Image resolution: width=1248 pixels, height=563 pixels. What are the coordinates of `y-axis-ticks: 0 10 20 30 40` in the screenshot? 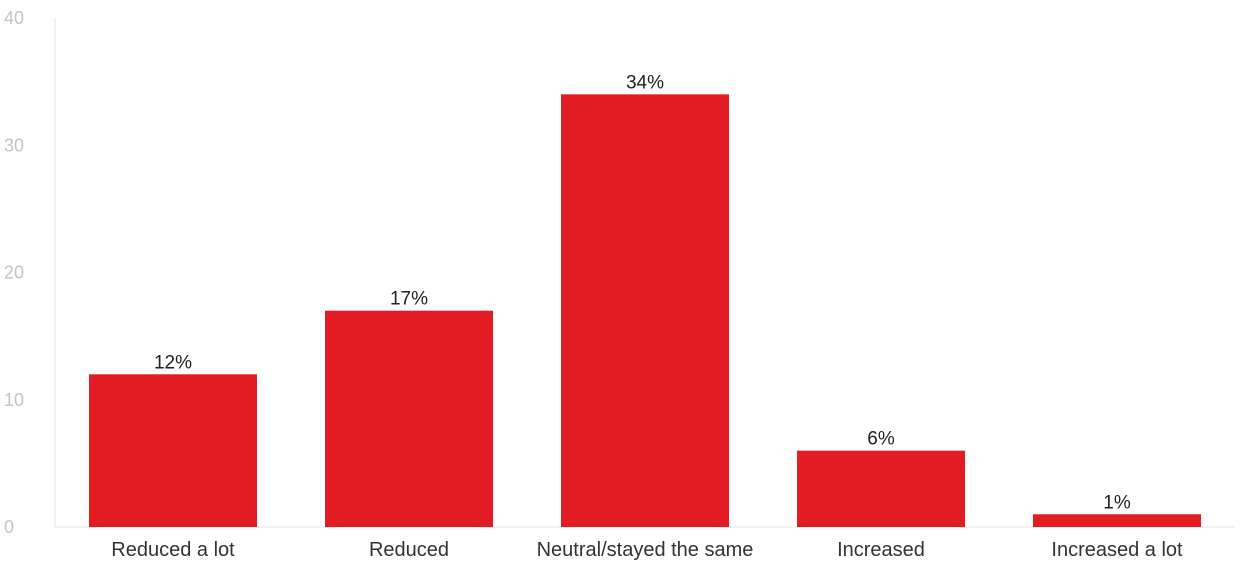 It's located at (14, 272).